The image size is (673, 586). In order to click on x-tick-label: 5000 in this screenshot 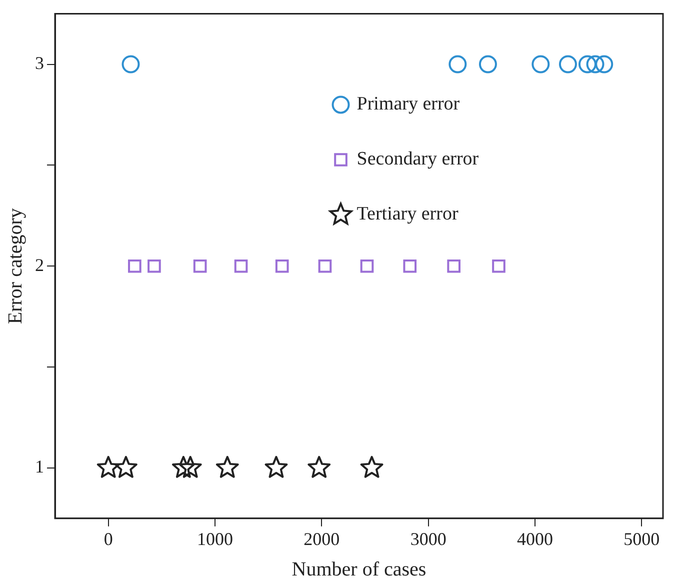, I will do `click(642, 538)`.